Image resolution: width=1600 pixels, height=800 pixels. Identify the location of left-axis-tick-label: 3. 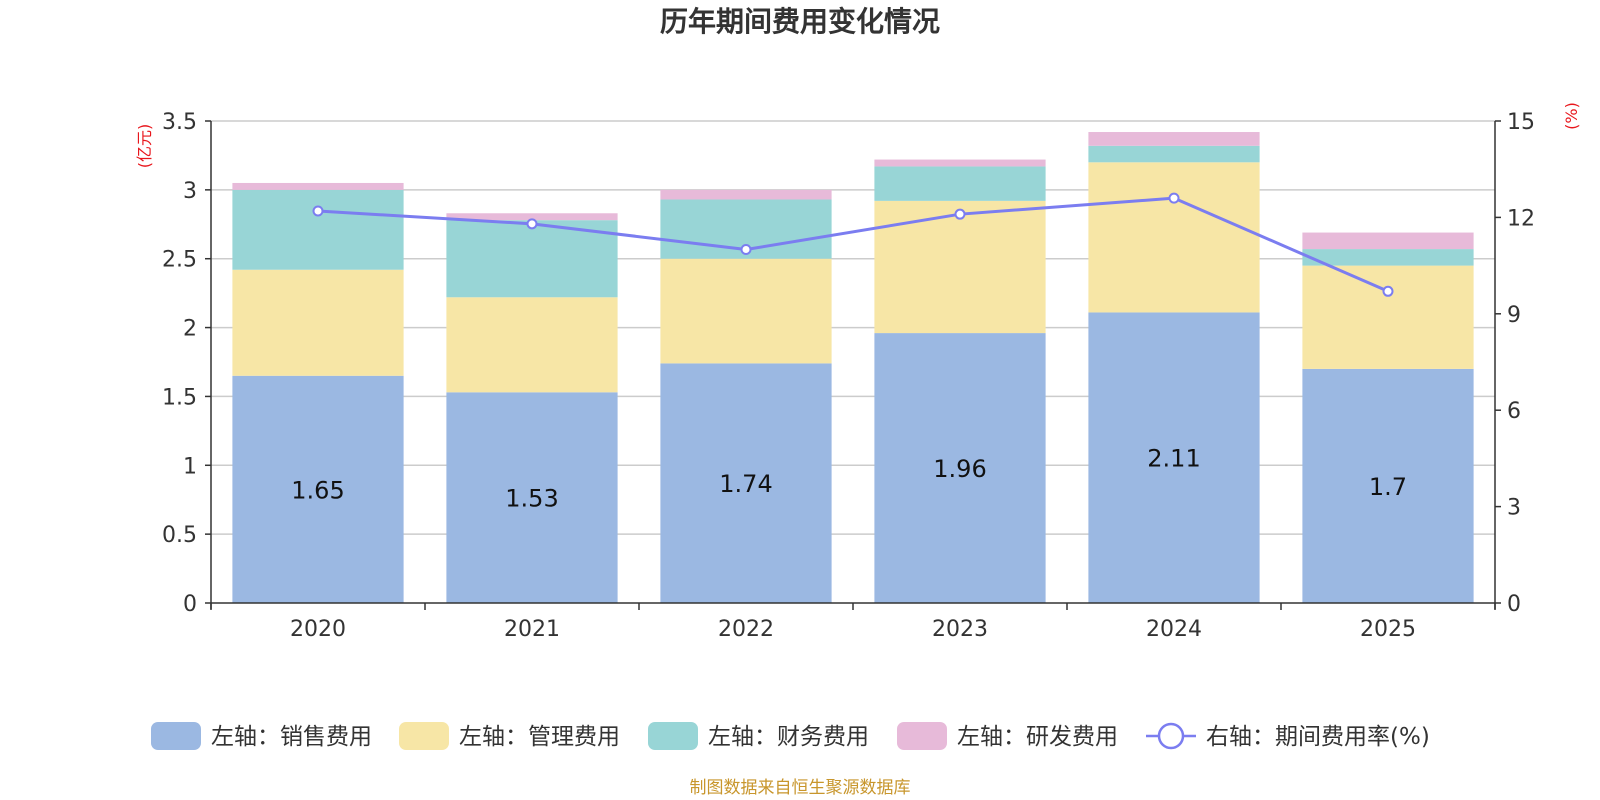
(190, 191).